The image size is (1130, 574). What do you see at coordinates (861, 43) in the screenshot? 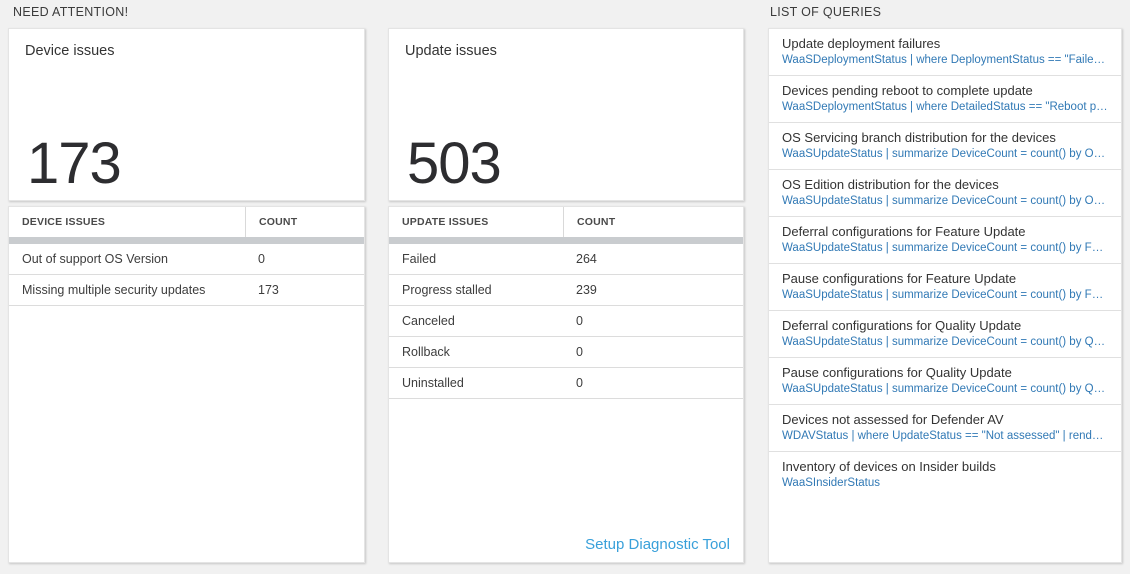
I see `query-title: Update deployment failures` at bounding box center [861, 43].